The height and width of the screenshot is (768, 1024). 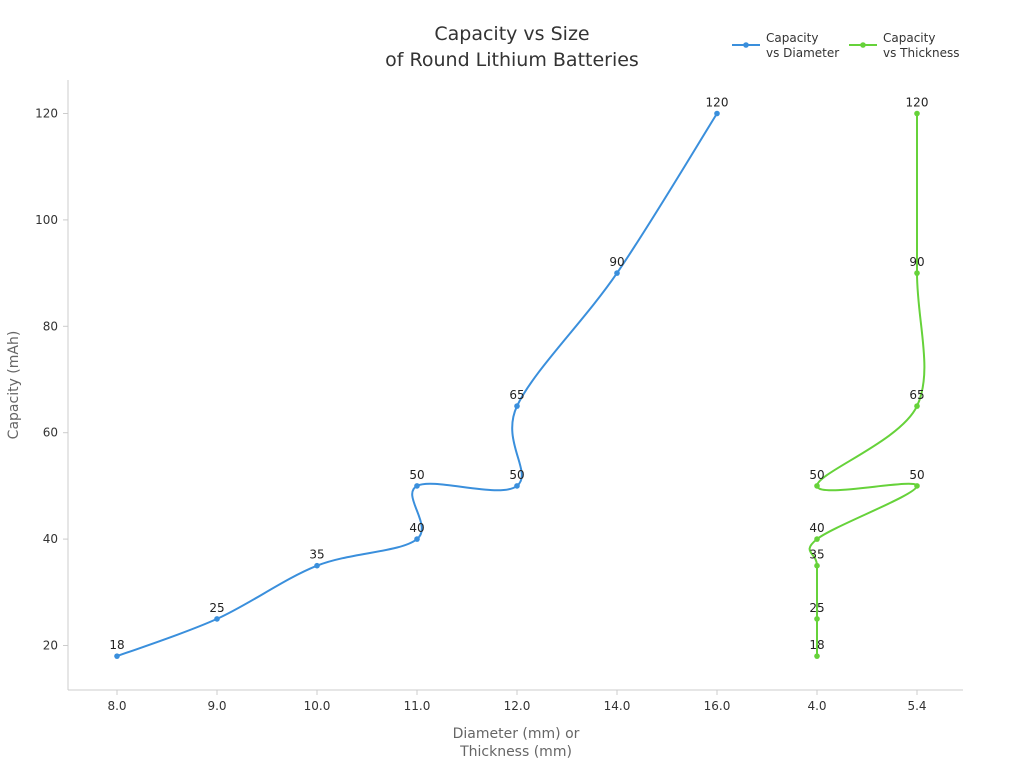 What do you see at coordinates (515, 752) in the screenshot?
I see `x-axis-label-line-2: Thickness (mm)` at bounding box center [515, 752].